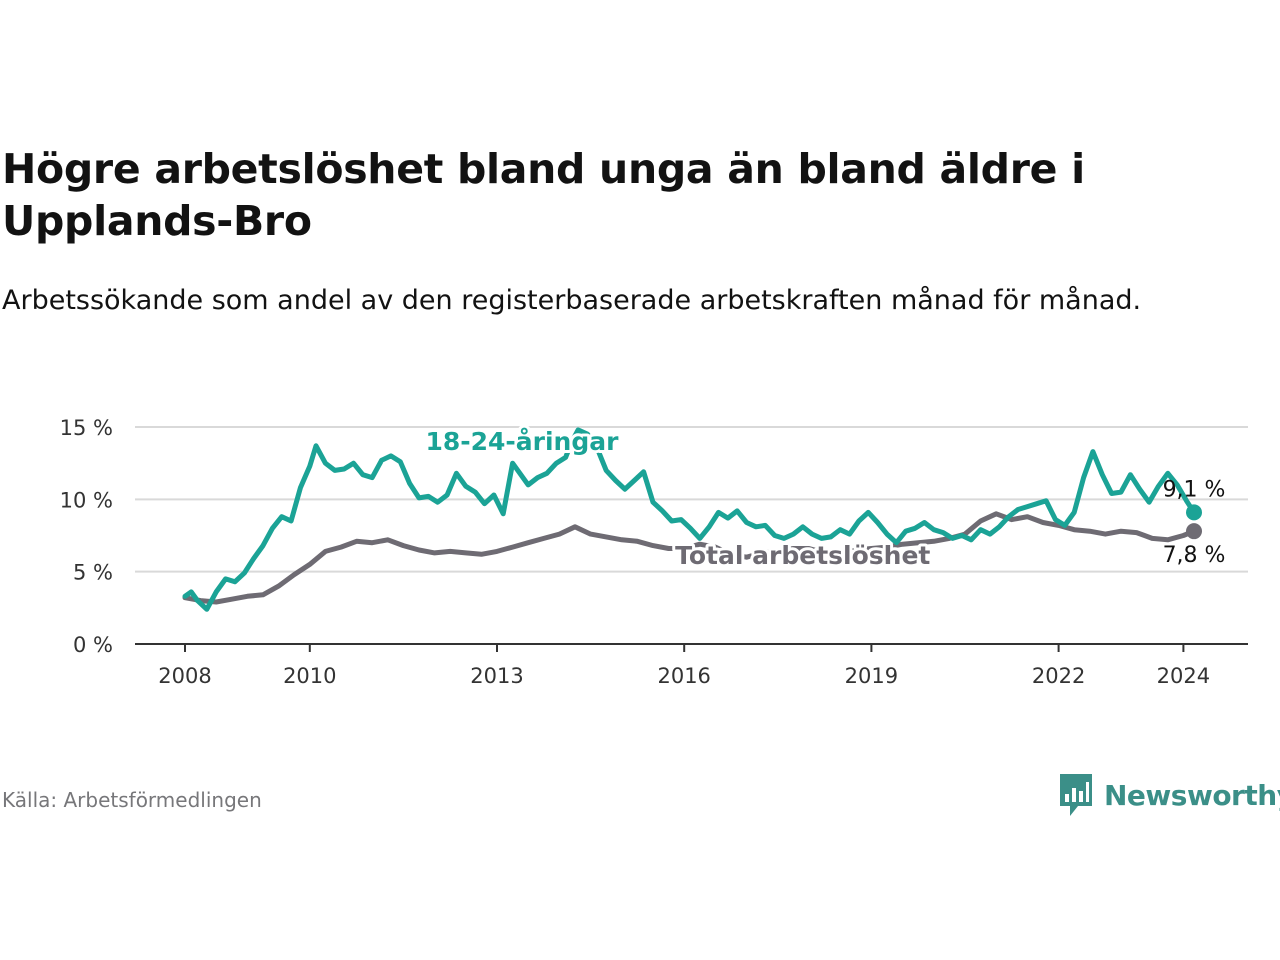 This screenshot has width=1280, height=960. Describe the element at coordinates (1183, 676) in the screenshot. I see `x-tick-label: 2024` at that location.